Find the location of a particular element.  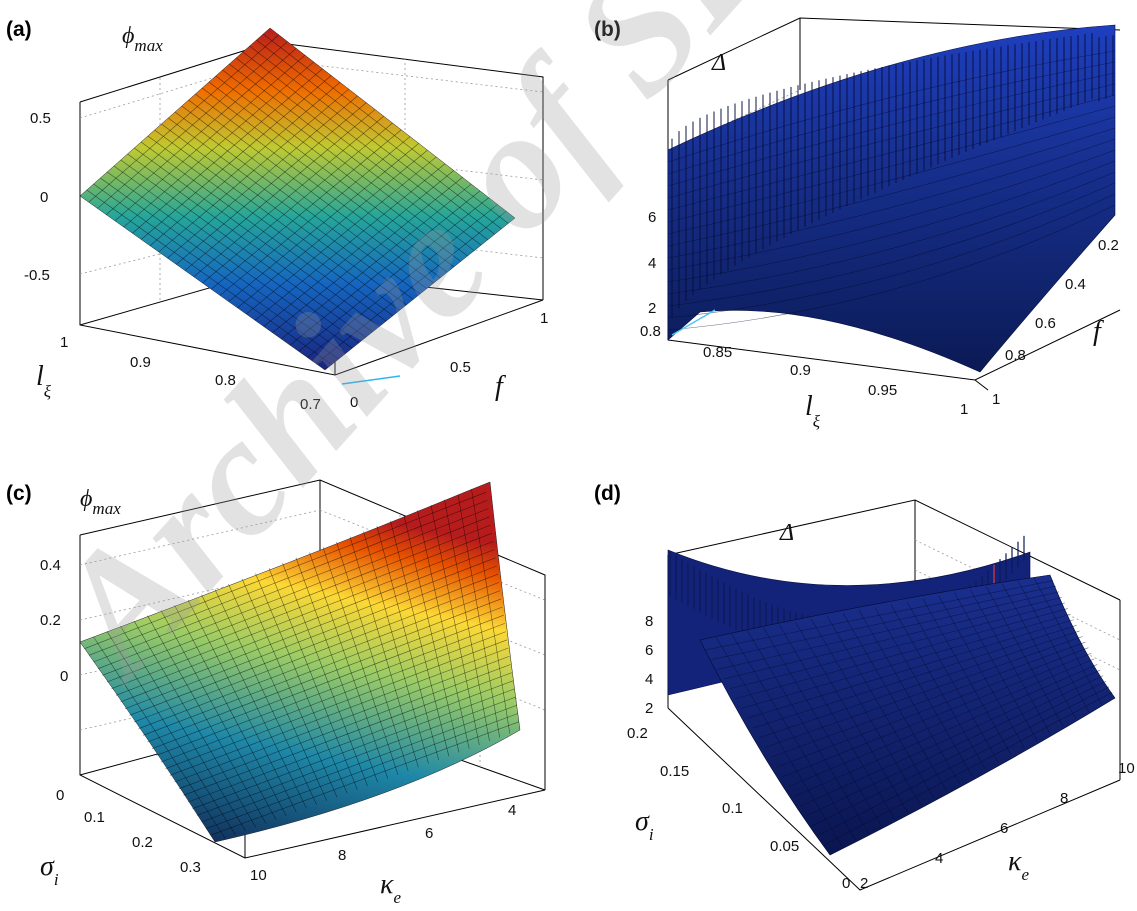

panel-a-box-bottom is located at coordinates (311, 239).